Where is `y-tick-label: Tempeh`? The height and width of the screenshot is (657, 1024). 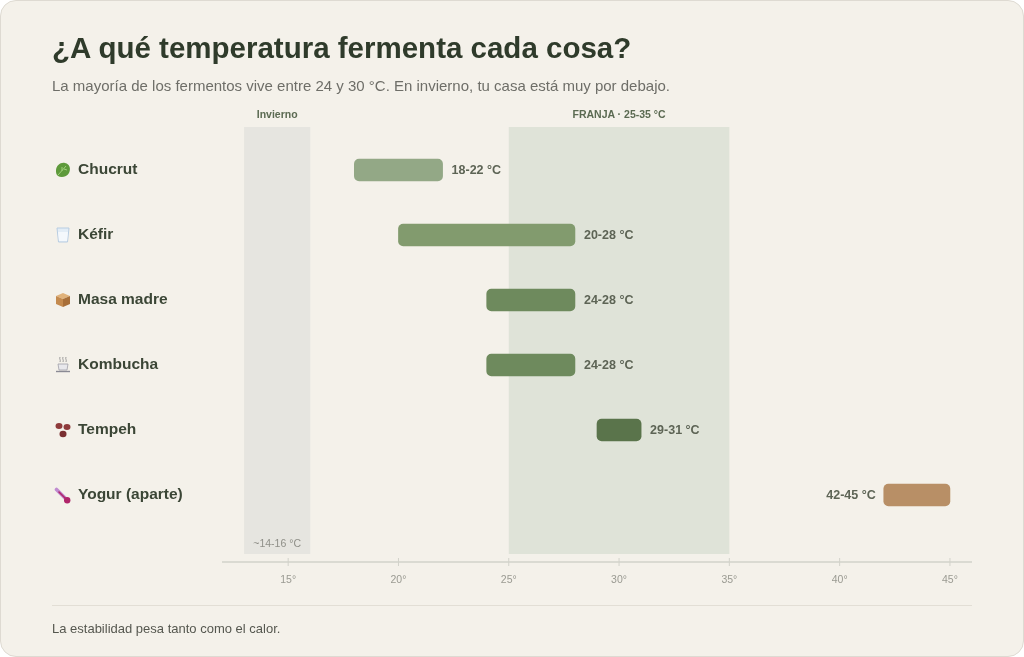 y-tick-label: Tempeh is located at coordinates (107, 429).